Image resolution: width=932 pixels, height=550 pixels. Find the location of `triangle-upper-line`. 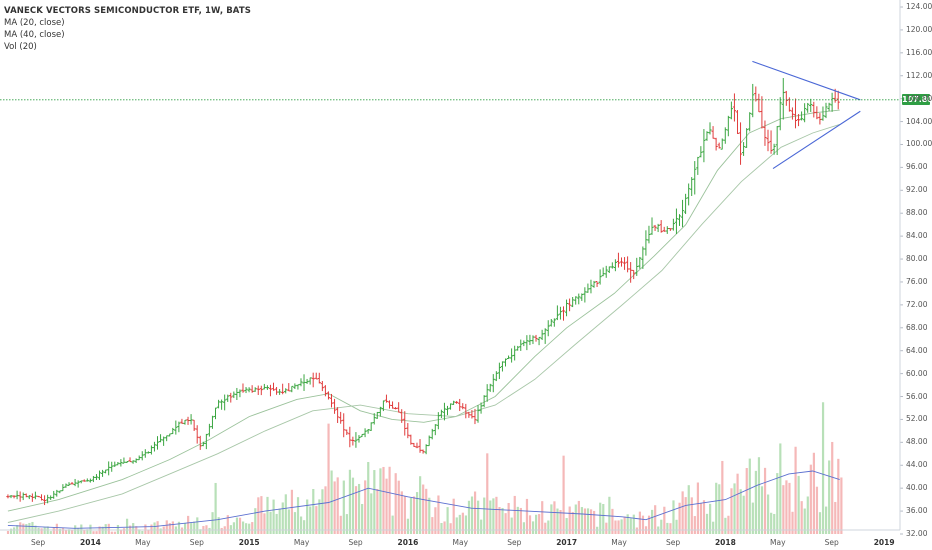

triangle-upper-line is located at coordinates (806, 80).